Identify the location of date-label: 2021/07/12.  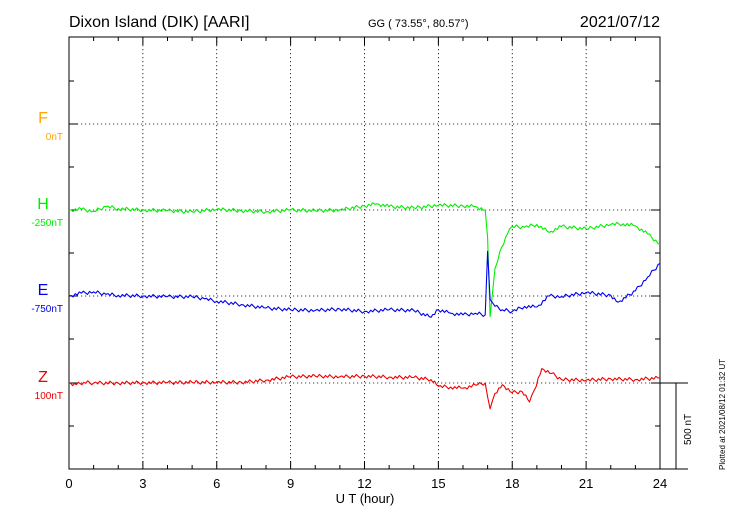
(620, 22).